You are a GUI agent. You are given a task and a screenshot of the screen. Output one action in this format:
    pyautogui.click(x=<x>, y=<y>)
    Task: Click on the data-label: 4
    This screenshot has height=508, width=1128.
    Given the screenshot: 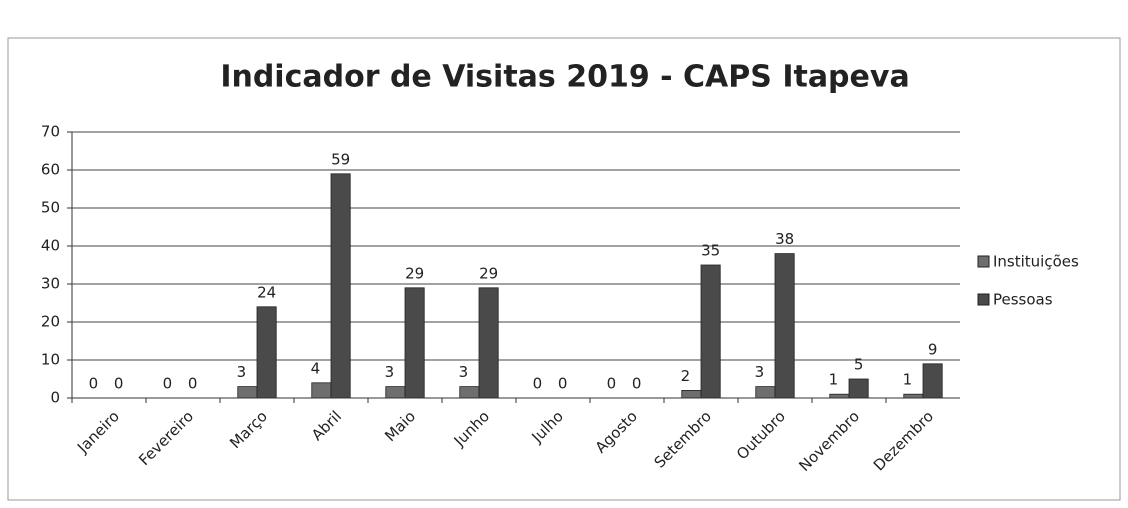 What is the action you would take?
    pyautogui.click(x=316, y=368)
    